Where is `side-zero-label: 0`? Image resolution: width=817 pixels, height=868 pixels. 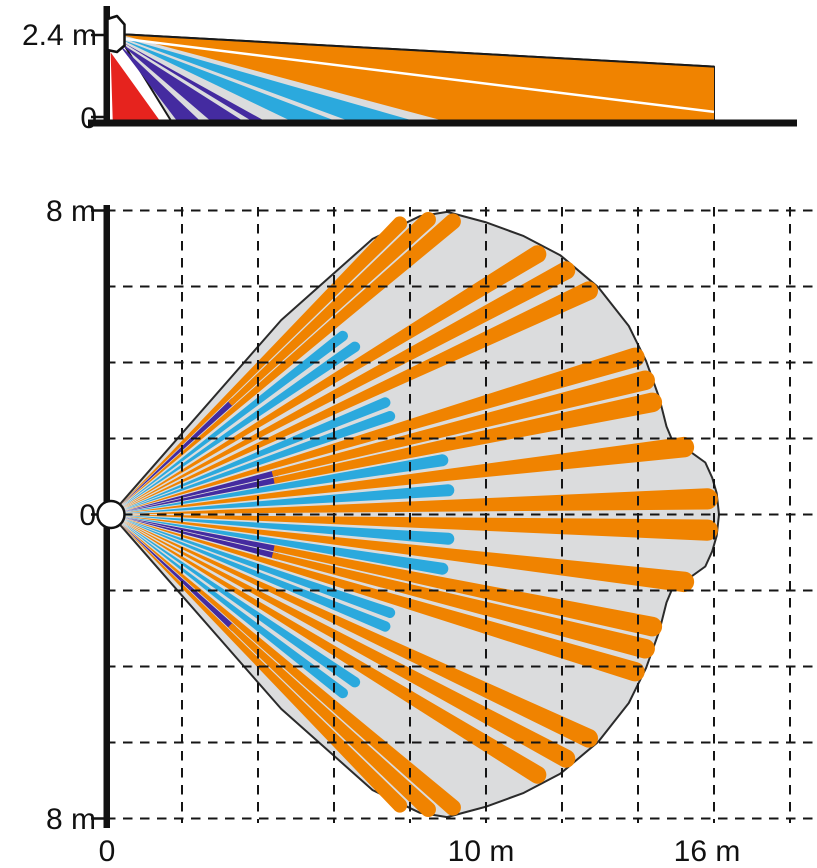 side-zero-label: 0 is located at coordinates (88, 118).